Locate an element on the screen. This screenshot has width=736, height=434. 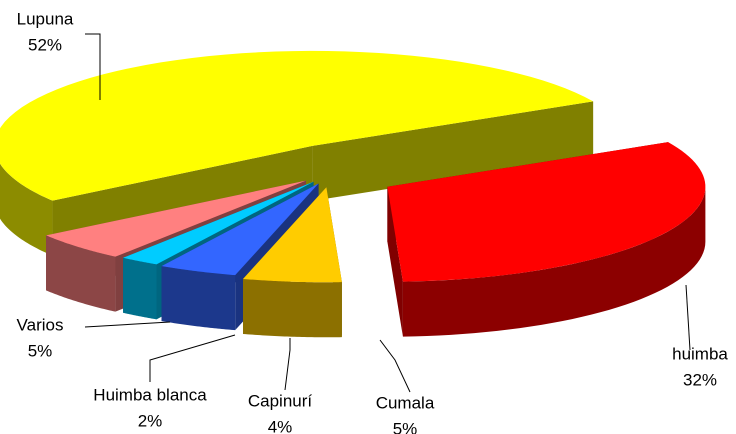
slice-label: Varios is located at coordinates (40, 324).